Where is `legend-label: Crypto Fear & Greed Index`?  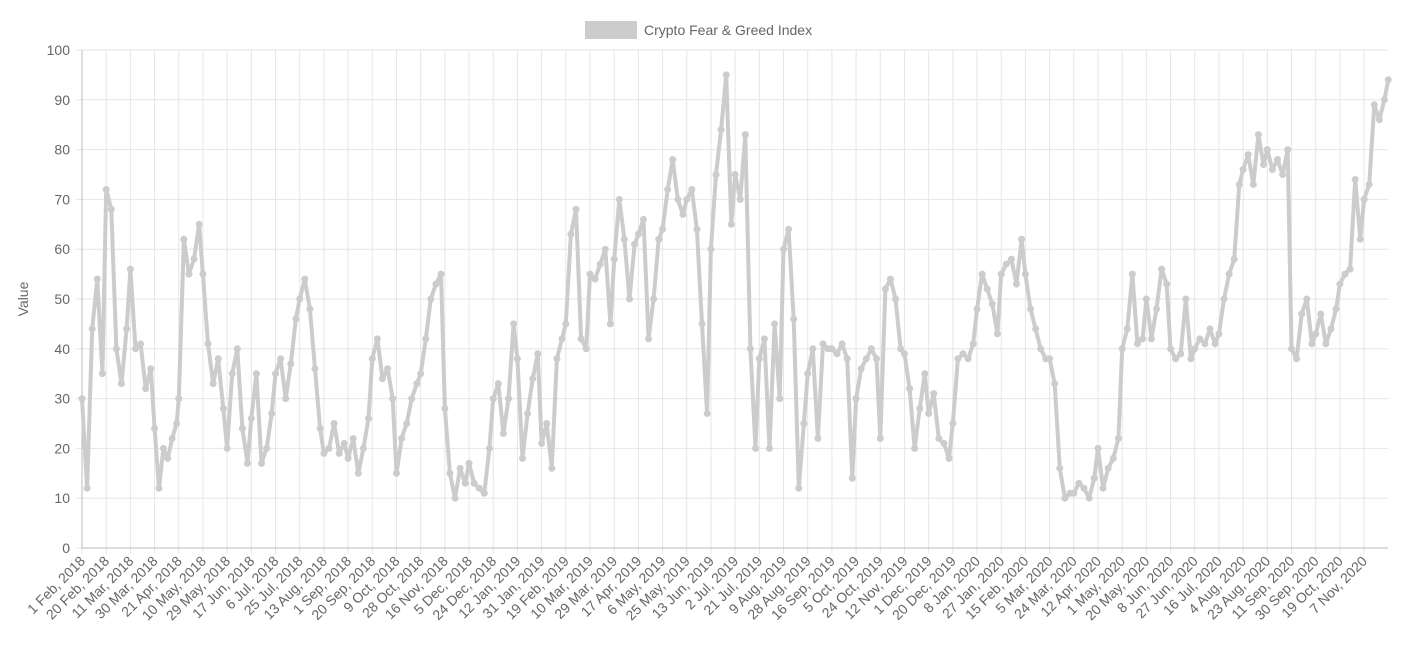
legend-label: Crypto Fear & Greed Index is located at coordinates (728, 30).